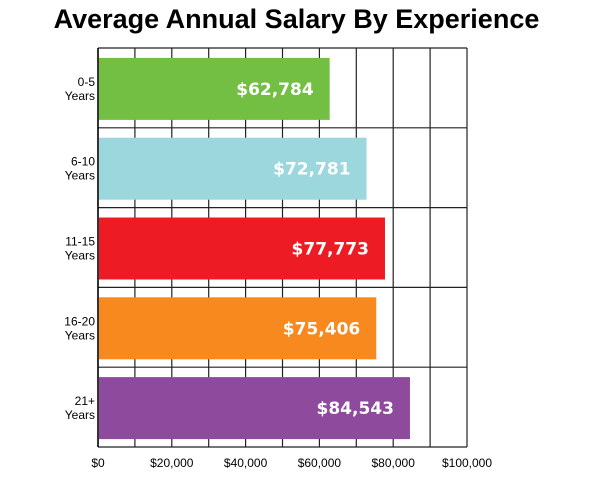 The image size is (593, 480). I want to click on bar-value-label: $62,784, so click(275, 90).